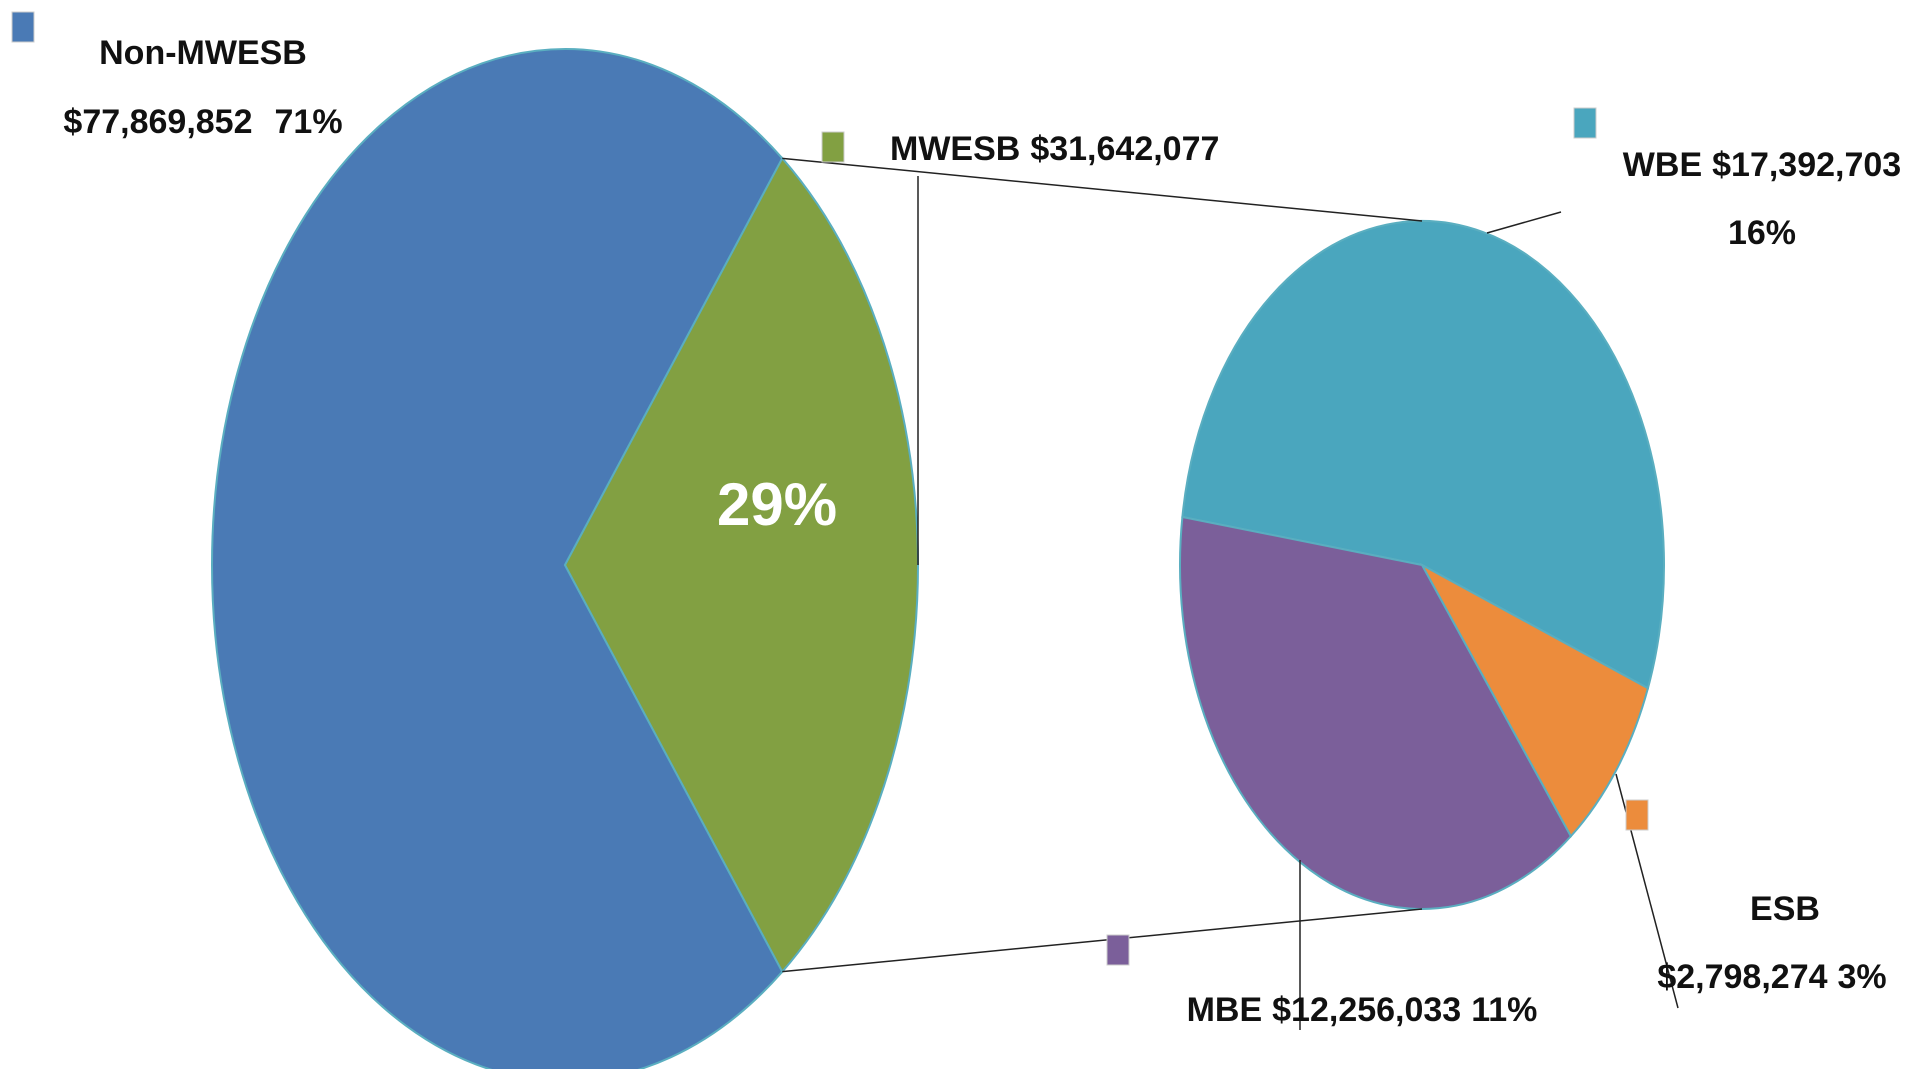 The width and height of the screenshot is (1927, 1069). I want to click on leader-line, so click(1524, 222).